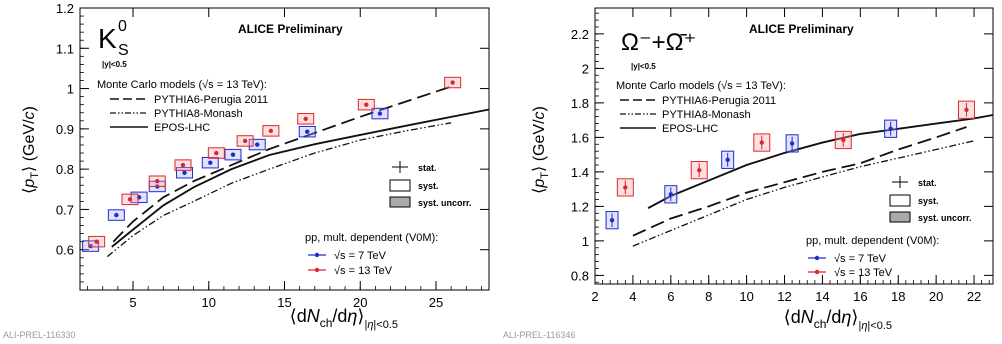 The width and height of the screenshot is (1002, 344). I want to click on x-tick-label: 20, so click(360, 302).